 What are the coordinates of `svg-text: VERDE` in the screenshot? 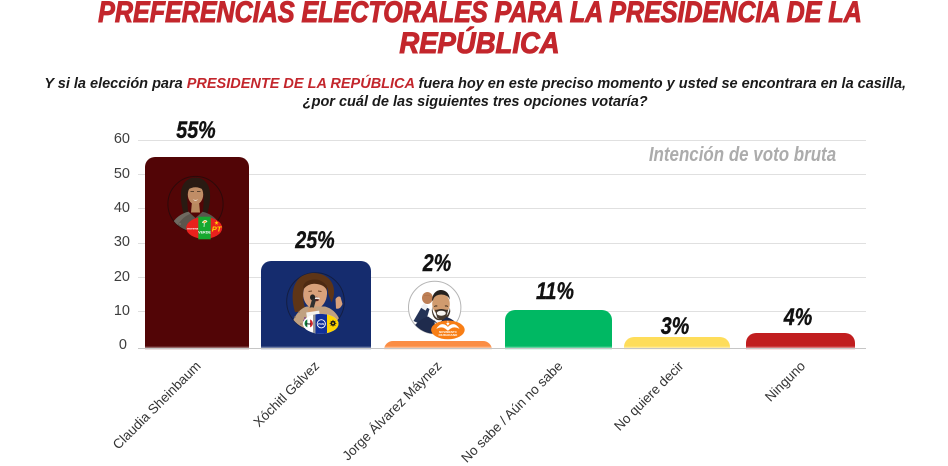 It's located at (204, 232).